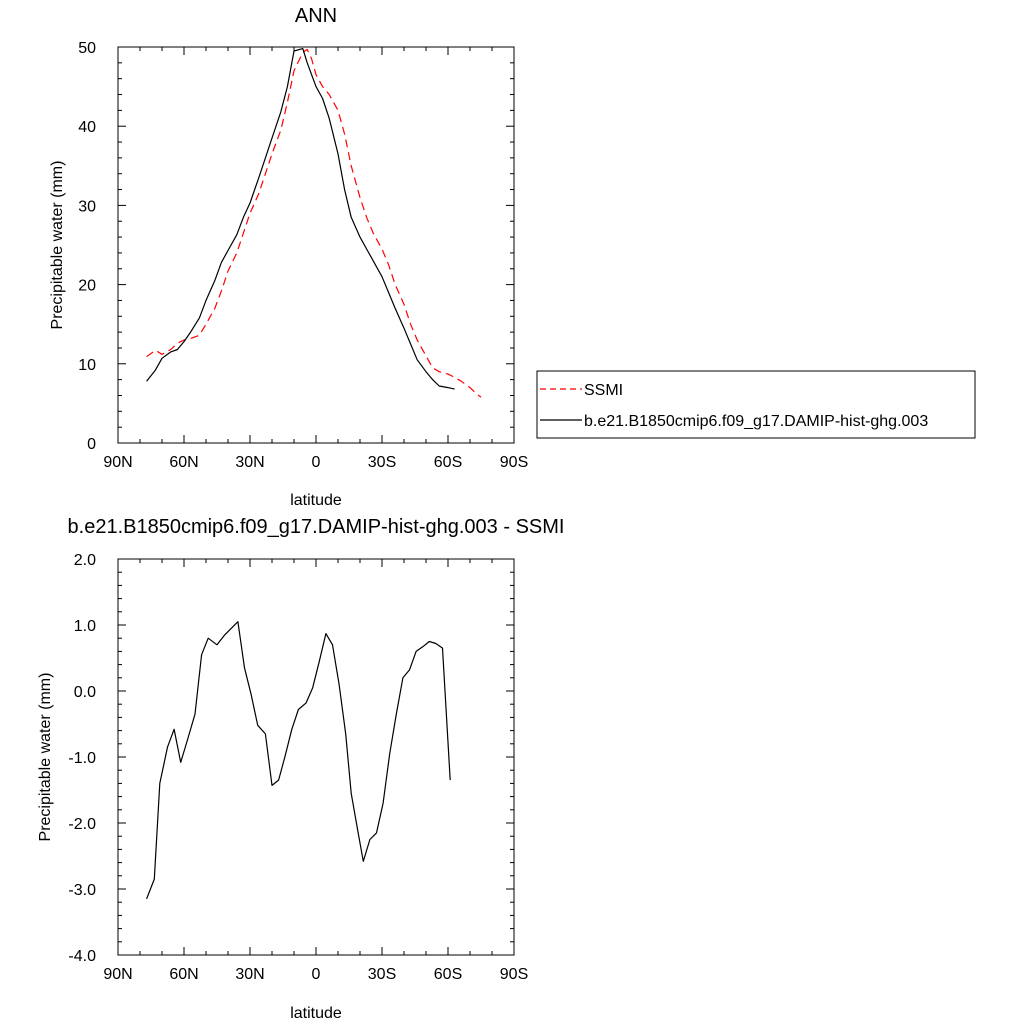 Image resolution: width=1024 pixels, height=1024 pixels. What do you see at coordinates (183, 462) in the screenshot?
I see `top-x-tick-label: 60N` at bounding box center [183, 462].